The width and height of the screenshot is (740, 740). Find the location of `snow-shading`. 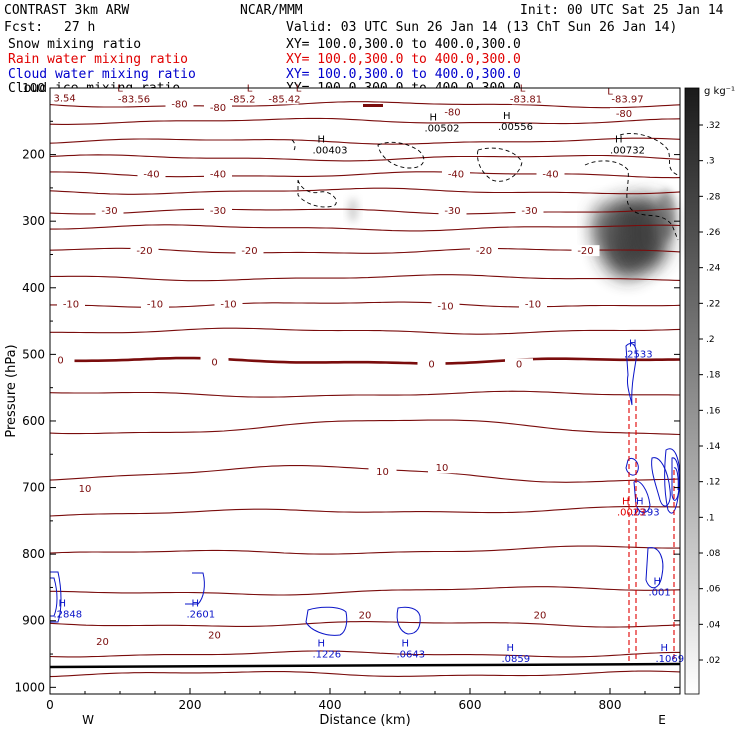

snow-shading is located at coordinates (512, 234).